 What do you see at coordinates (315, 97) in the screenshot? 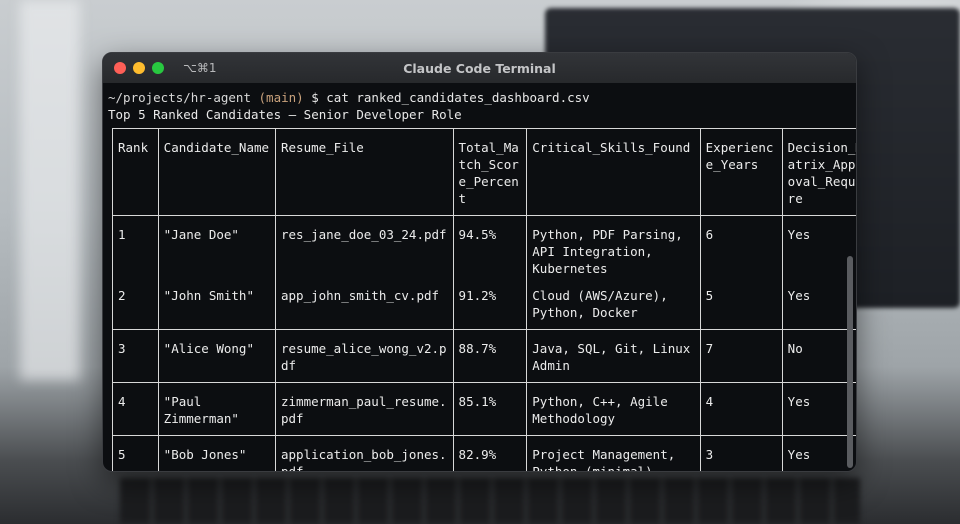
I see `prompt-symbol: $` at bounding box center [315, 97].